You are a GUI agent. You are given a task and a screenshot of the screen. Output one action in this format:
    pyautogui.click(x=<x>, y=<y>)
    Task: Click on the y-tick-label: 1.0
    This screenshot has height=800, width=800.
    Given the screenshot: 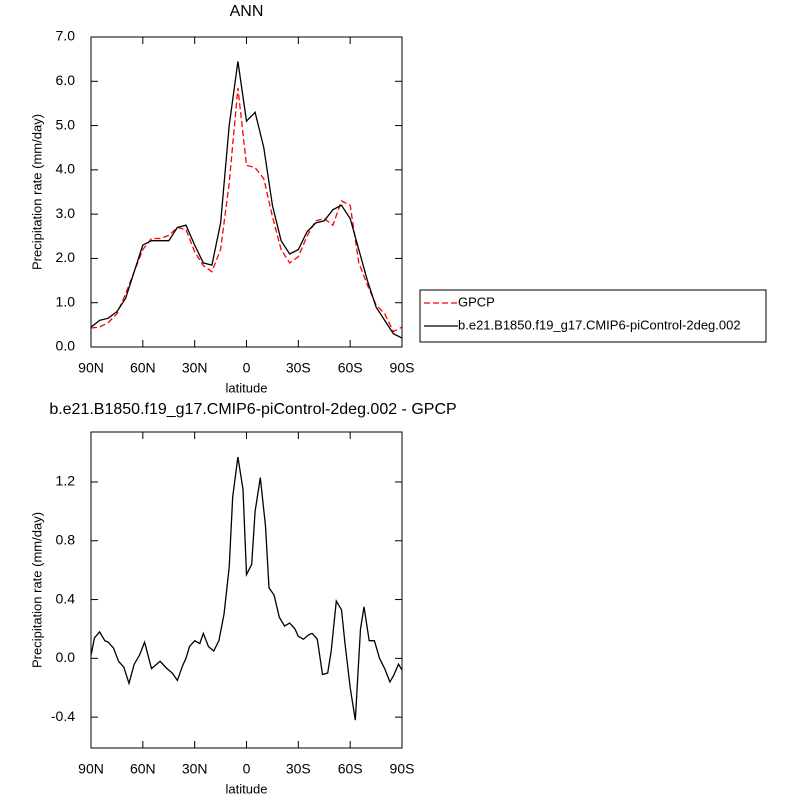 What is the action you would take?
    pyautogui.click(x=66, y=301)
    